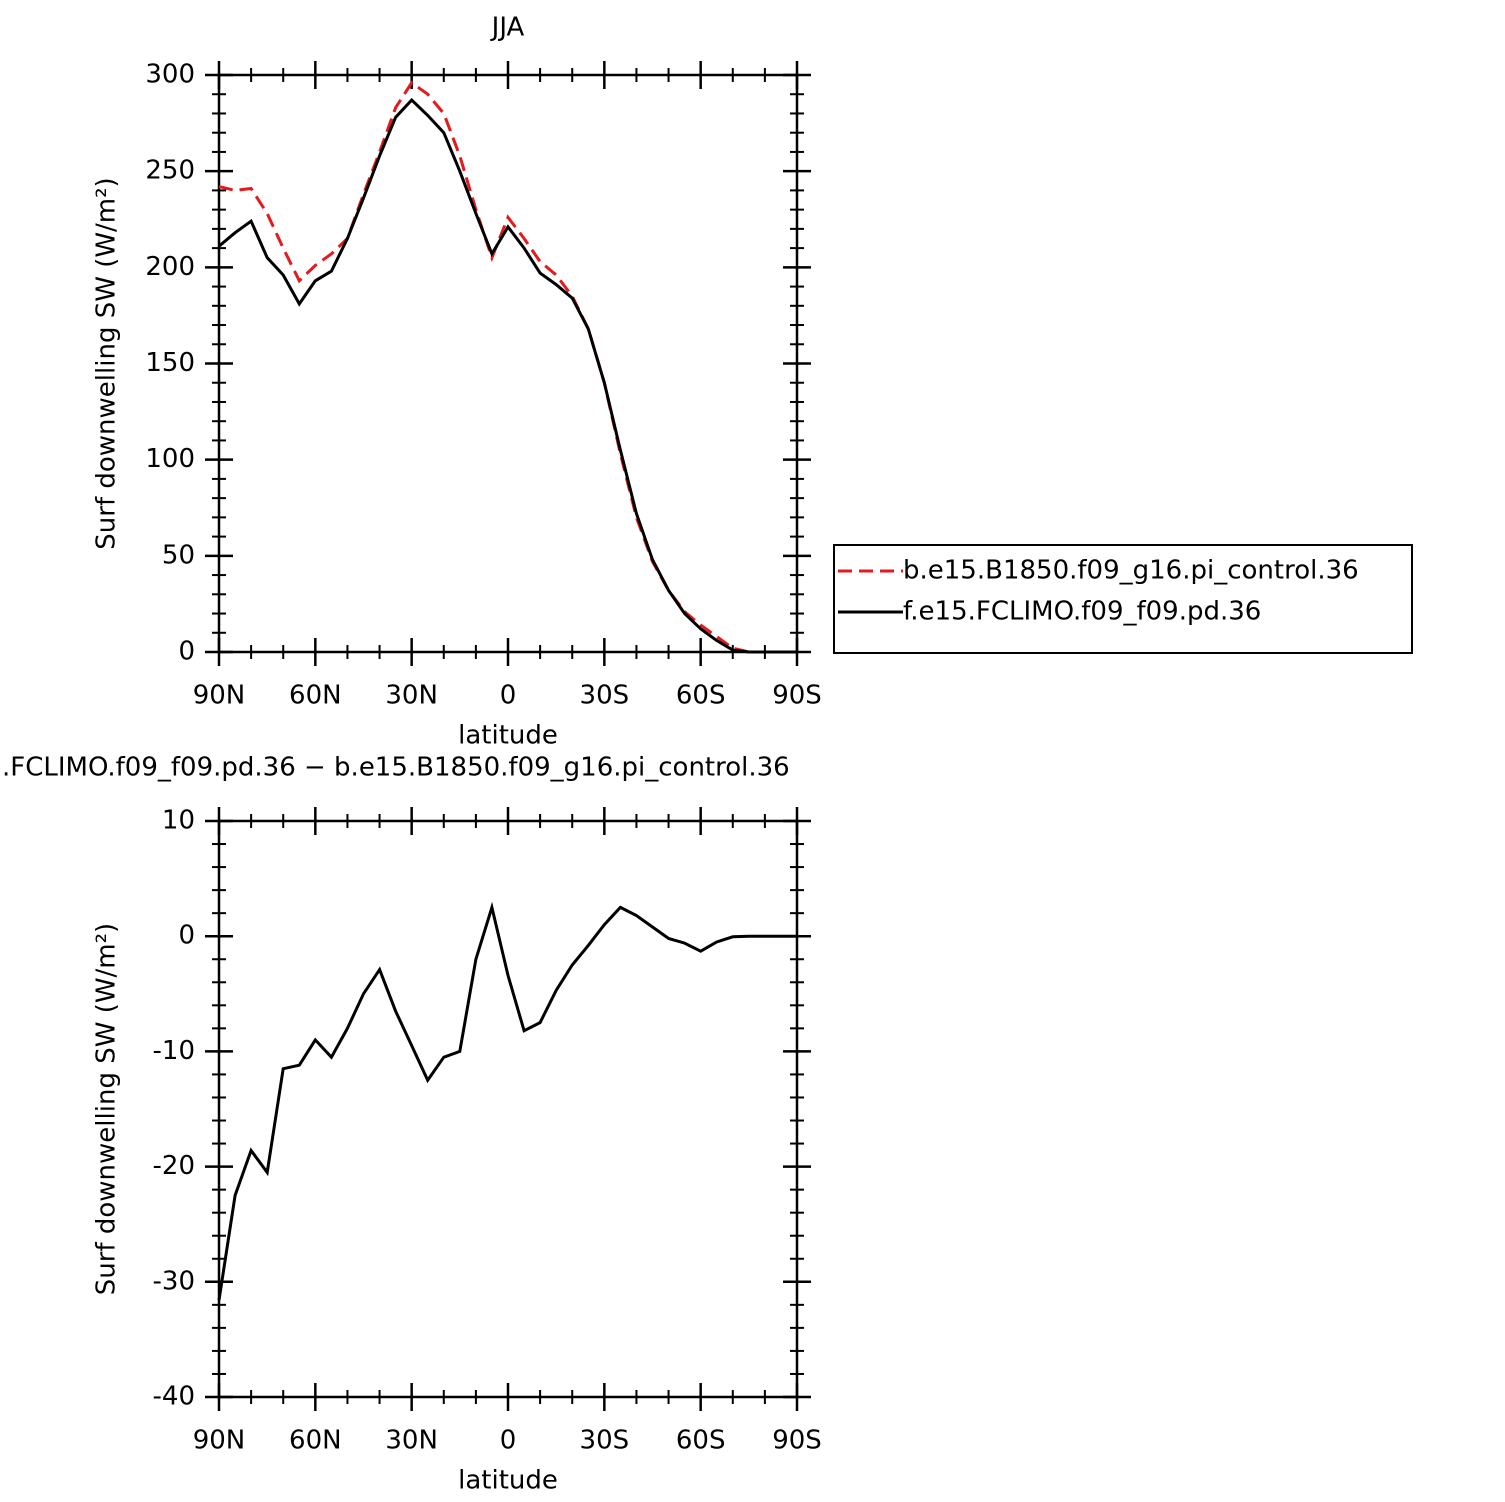 The width and height of the screenshot is (1505, 1502). I want to click on y-tick-label: 250, so click(170, 171).